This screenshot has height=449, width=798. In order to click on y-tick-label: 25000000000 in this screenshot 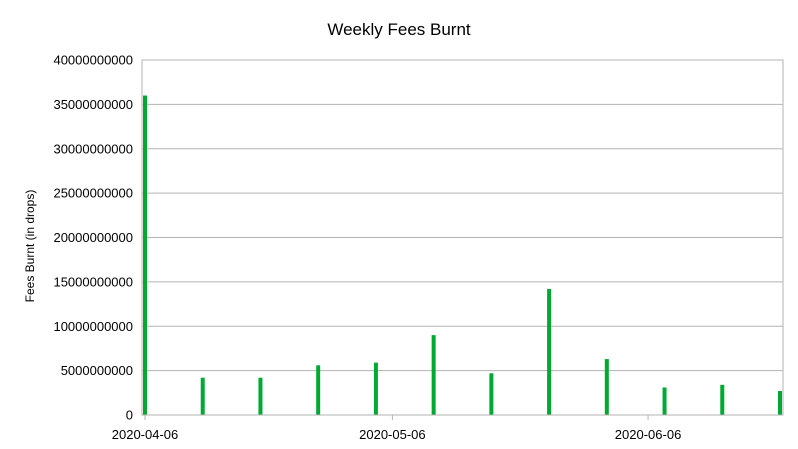, I will do `click(93, 193)`.